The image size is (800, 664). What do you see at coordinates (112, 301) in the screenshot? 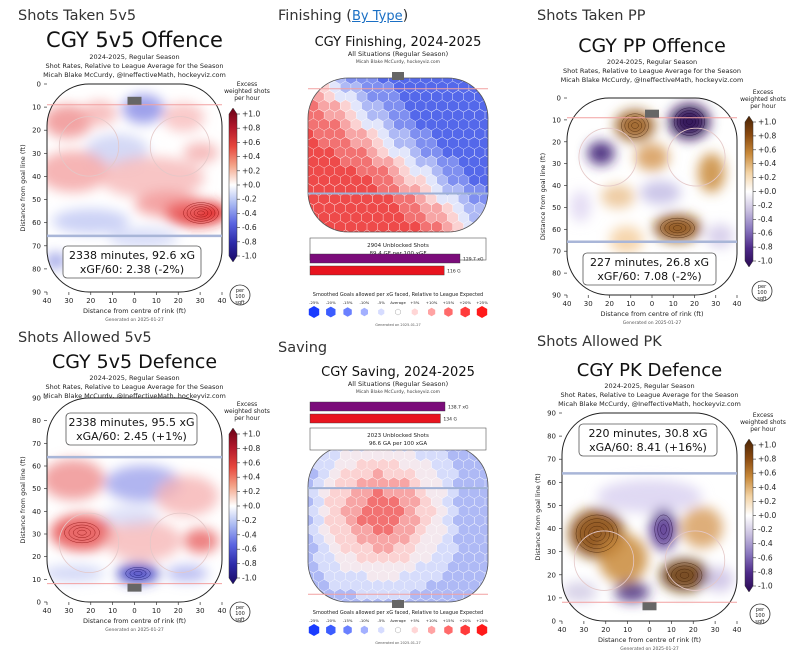
I see `x-tick-label: 10` at bounding box center [112, 301].